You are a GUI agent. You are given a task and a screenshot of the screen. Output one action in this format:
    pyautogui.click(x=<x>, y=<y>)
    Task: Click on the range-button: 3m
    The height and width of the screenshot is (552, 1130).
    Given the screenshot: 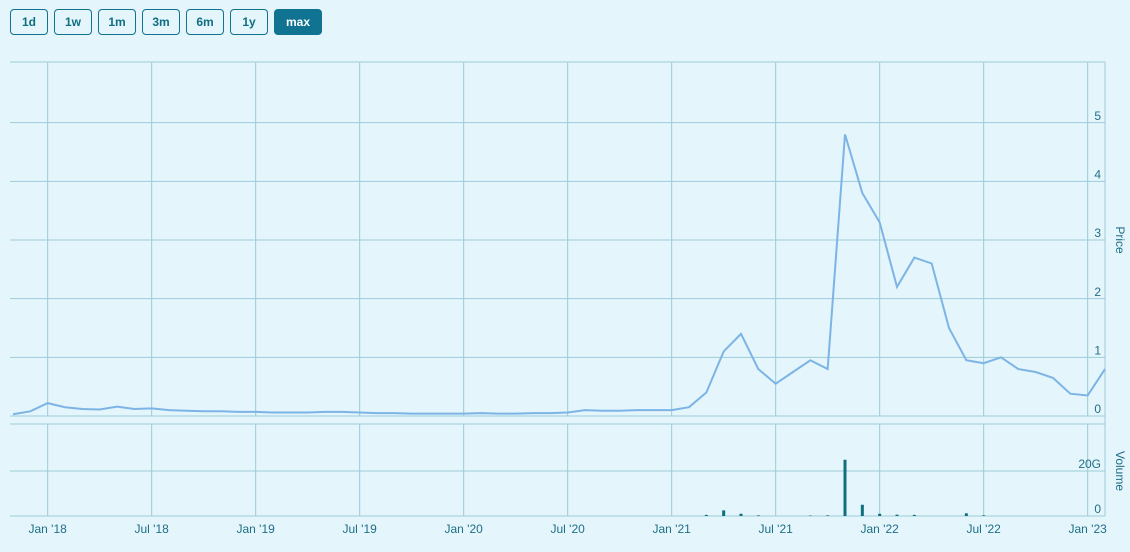 What is the action you would take?
    pyautogui.click(x=161, y=22)
    